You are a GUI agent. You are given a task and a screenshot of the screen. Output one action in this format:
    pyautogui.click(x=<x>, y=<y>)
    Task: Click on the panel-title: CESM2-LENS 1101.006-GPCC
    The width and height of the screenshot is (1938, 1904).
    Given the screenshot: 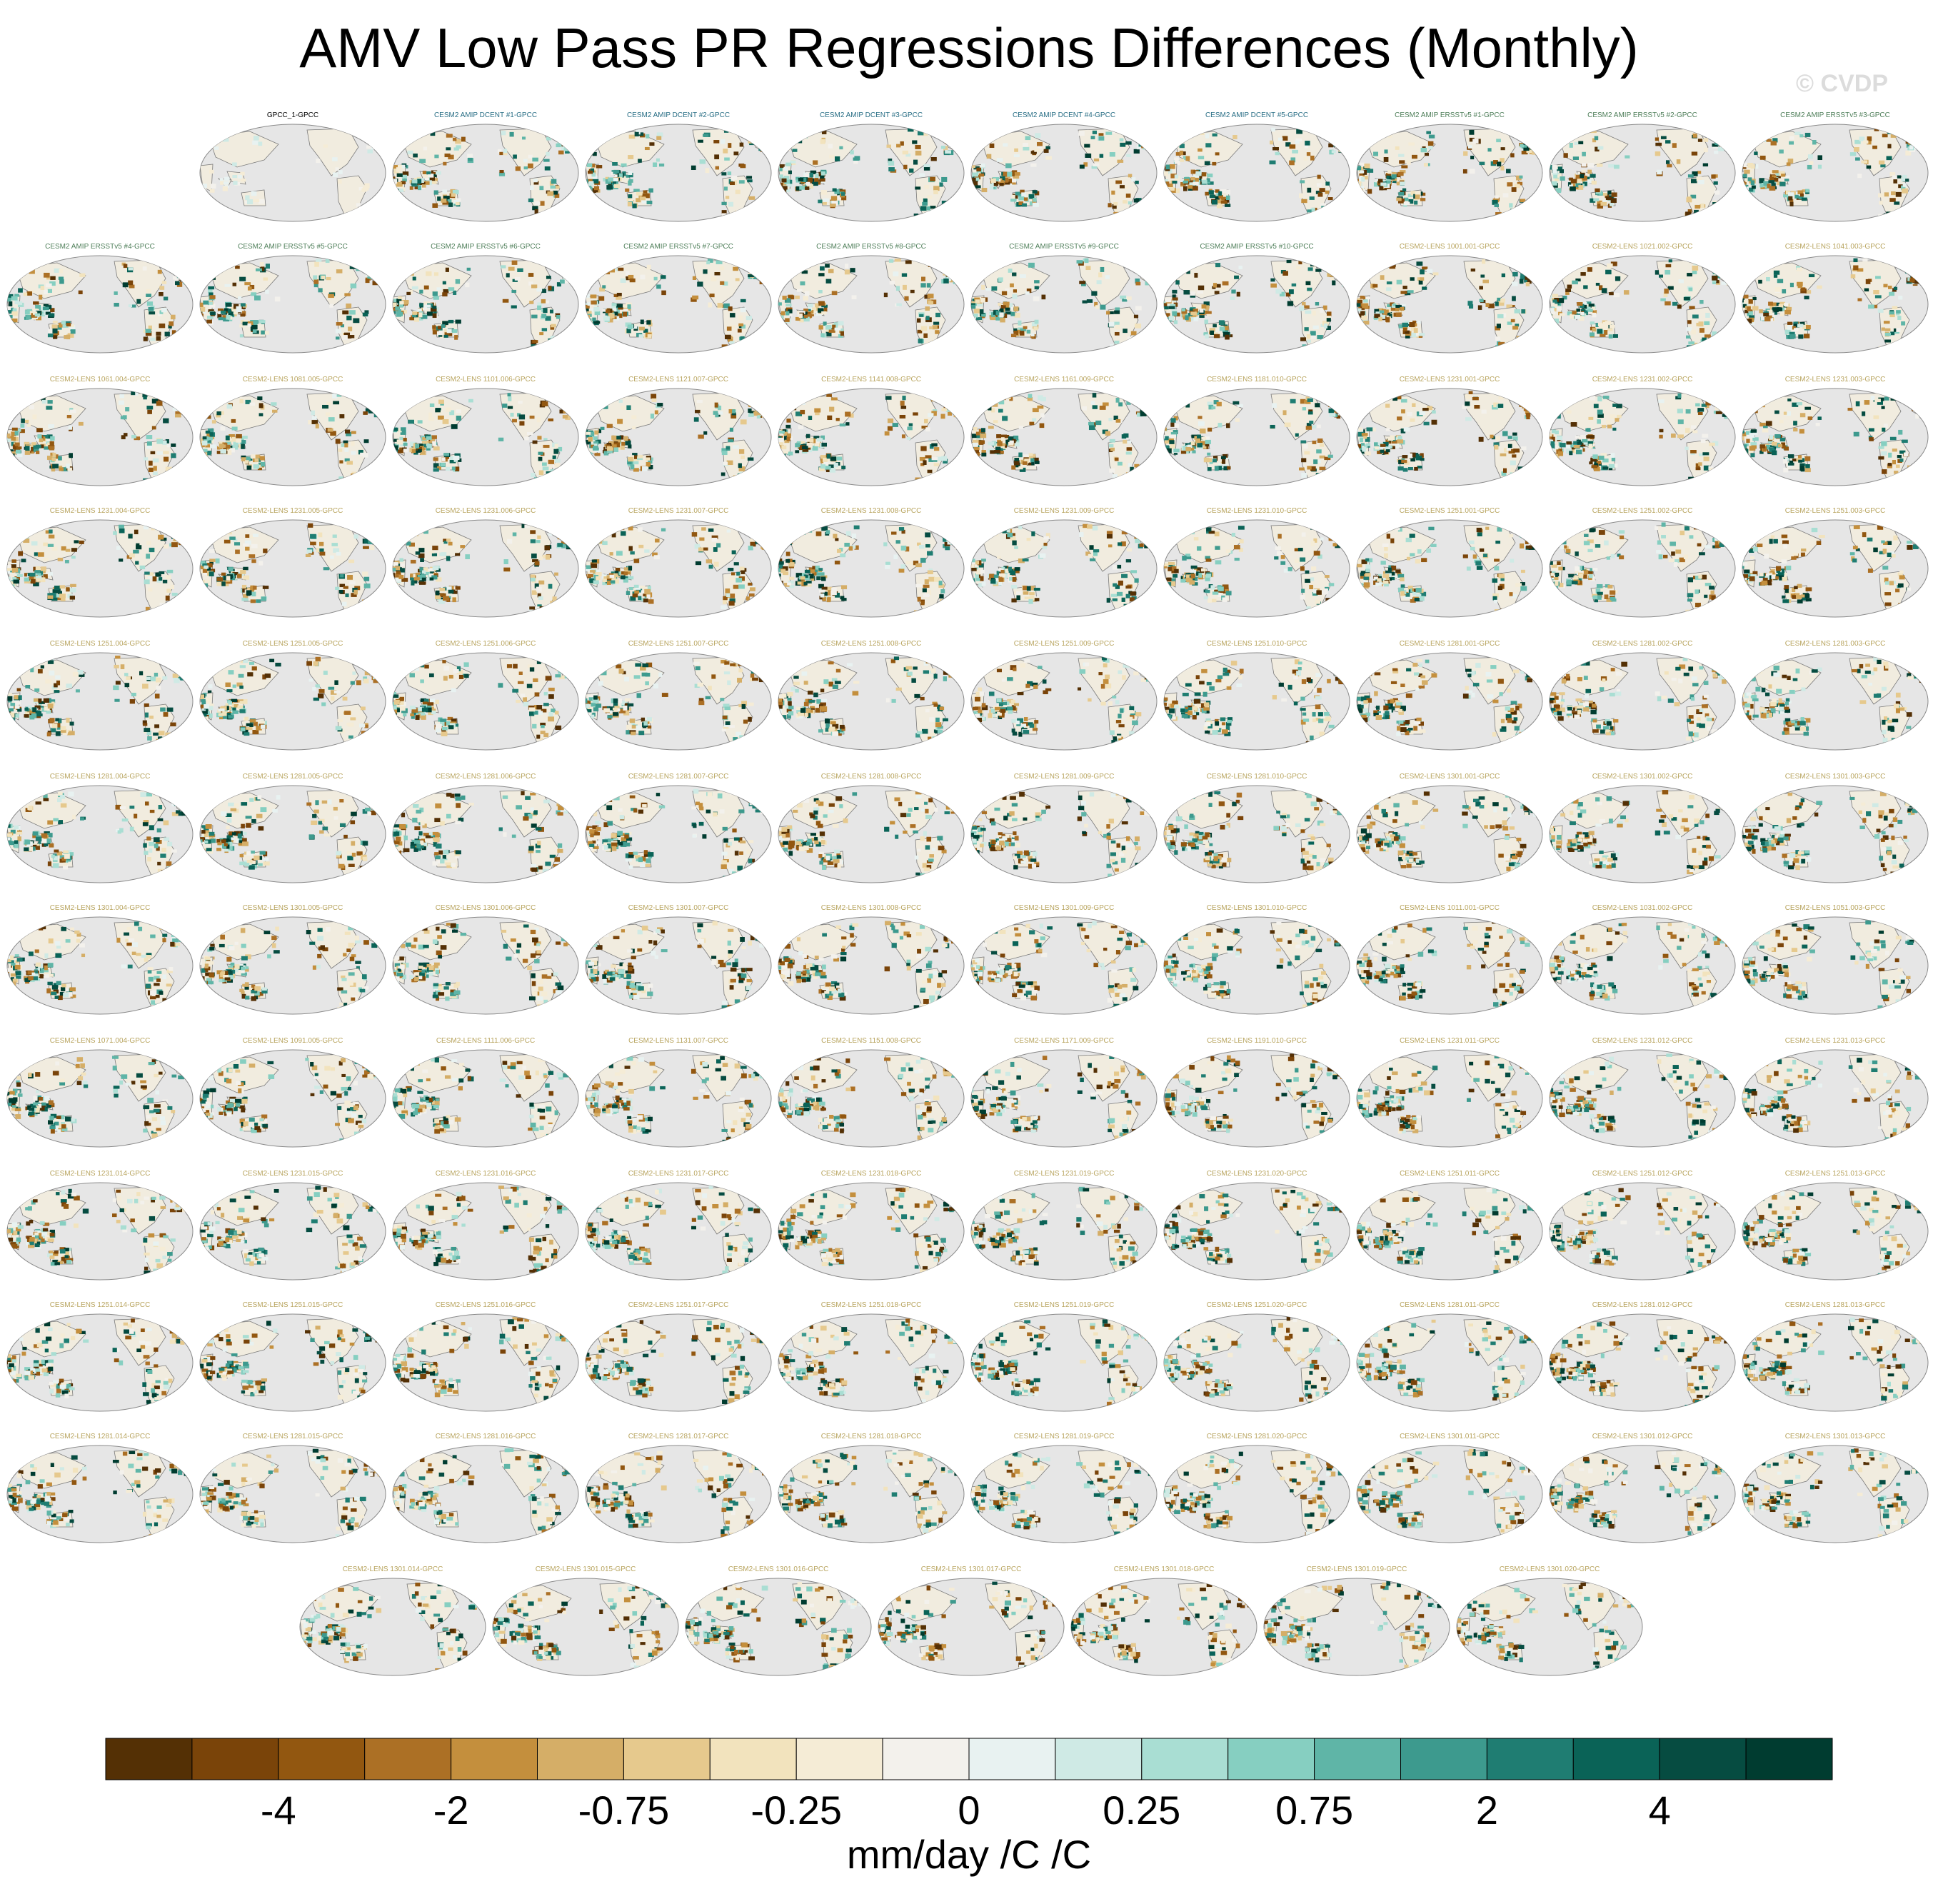 What is the action you would take?
    pyautogui.click(x=486, y=380)
    